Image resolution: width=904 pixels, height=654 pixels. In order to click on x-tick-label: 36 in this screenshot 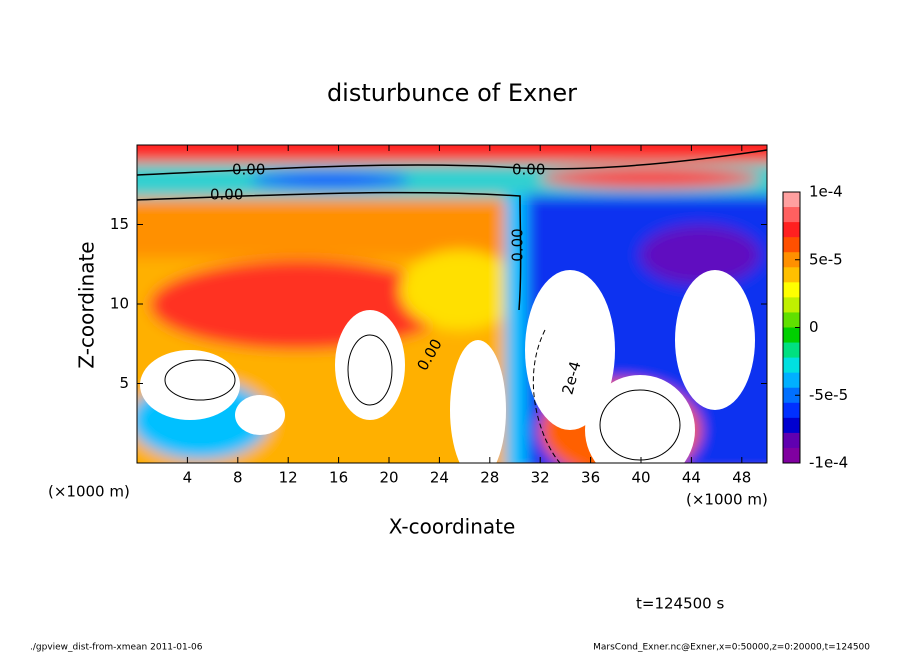, I will do `click(590, 478)`.